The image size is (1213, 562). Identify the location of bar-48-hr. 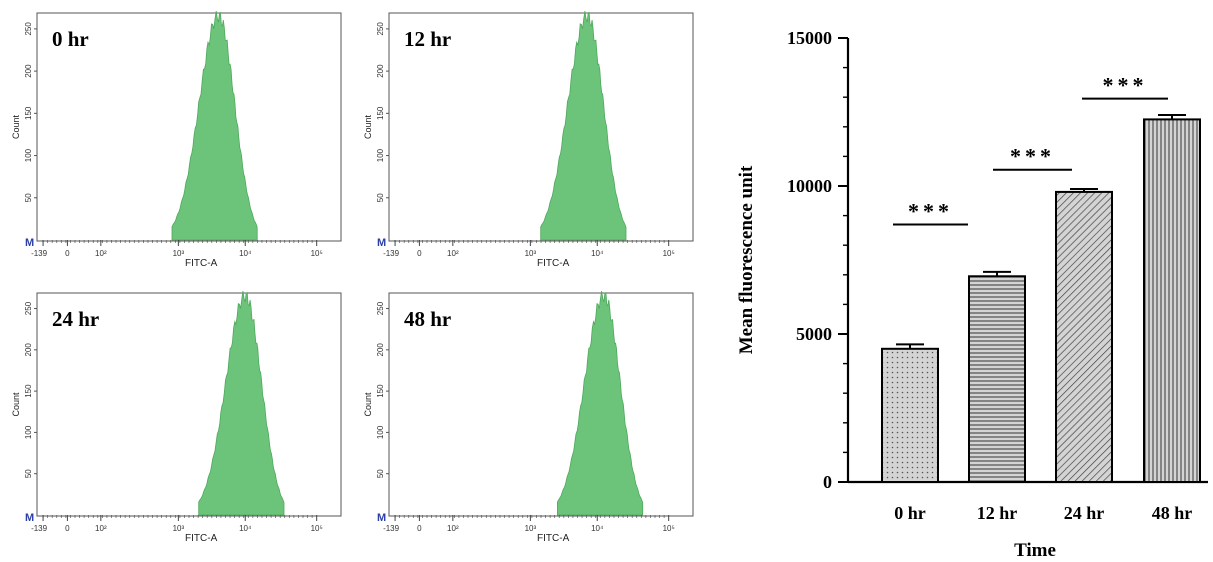
(1172, 301).